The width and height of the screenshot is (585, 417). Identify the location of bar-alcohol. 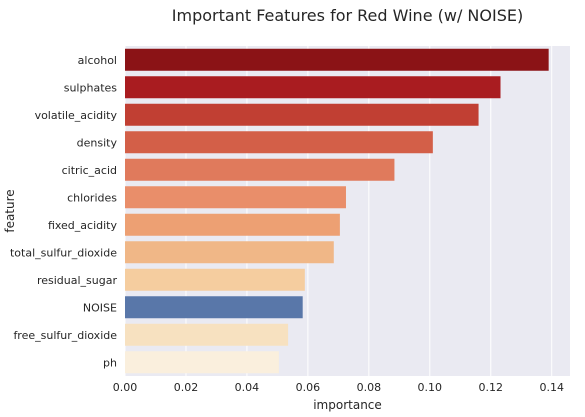
(337, 60).